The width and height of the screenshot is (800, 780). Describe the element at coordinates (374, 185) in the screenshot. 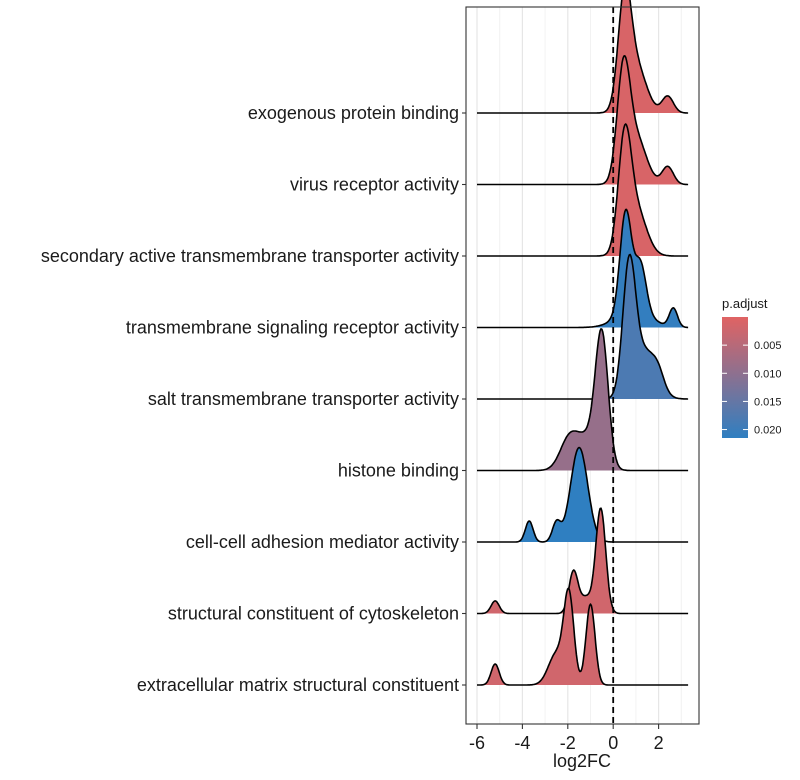

I see `y-label: virus receptor activity` at that location.